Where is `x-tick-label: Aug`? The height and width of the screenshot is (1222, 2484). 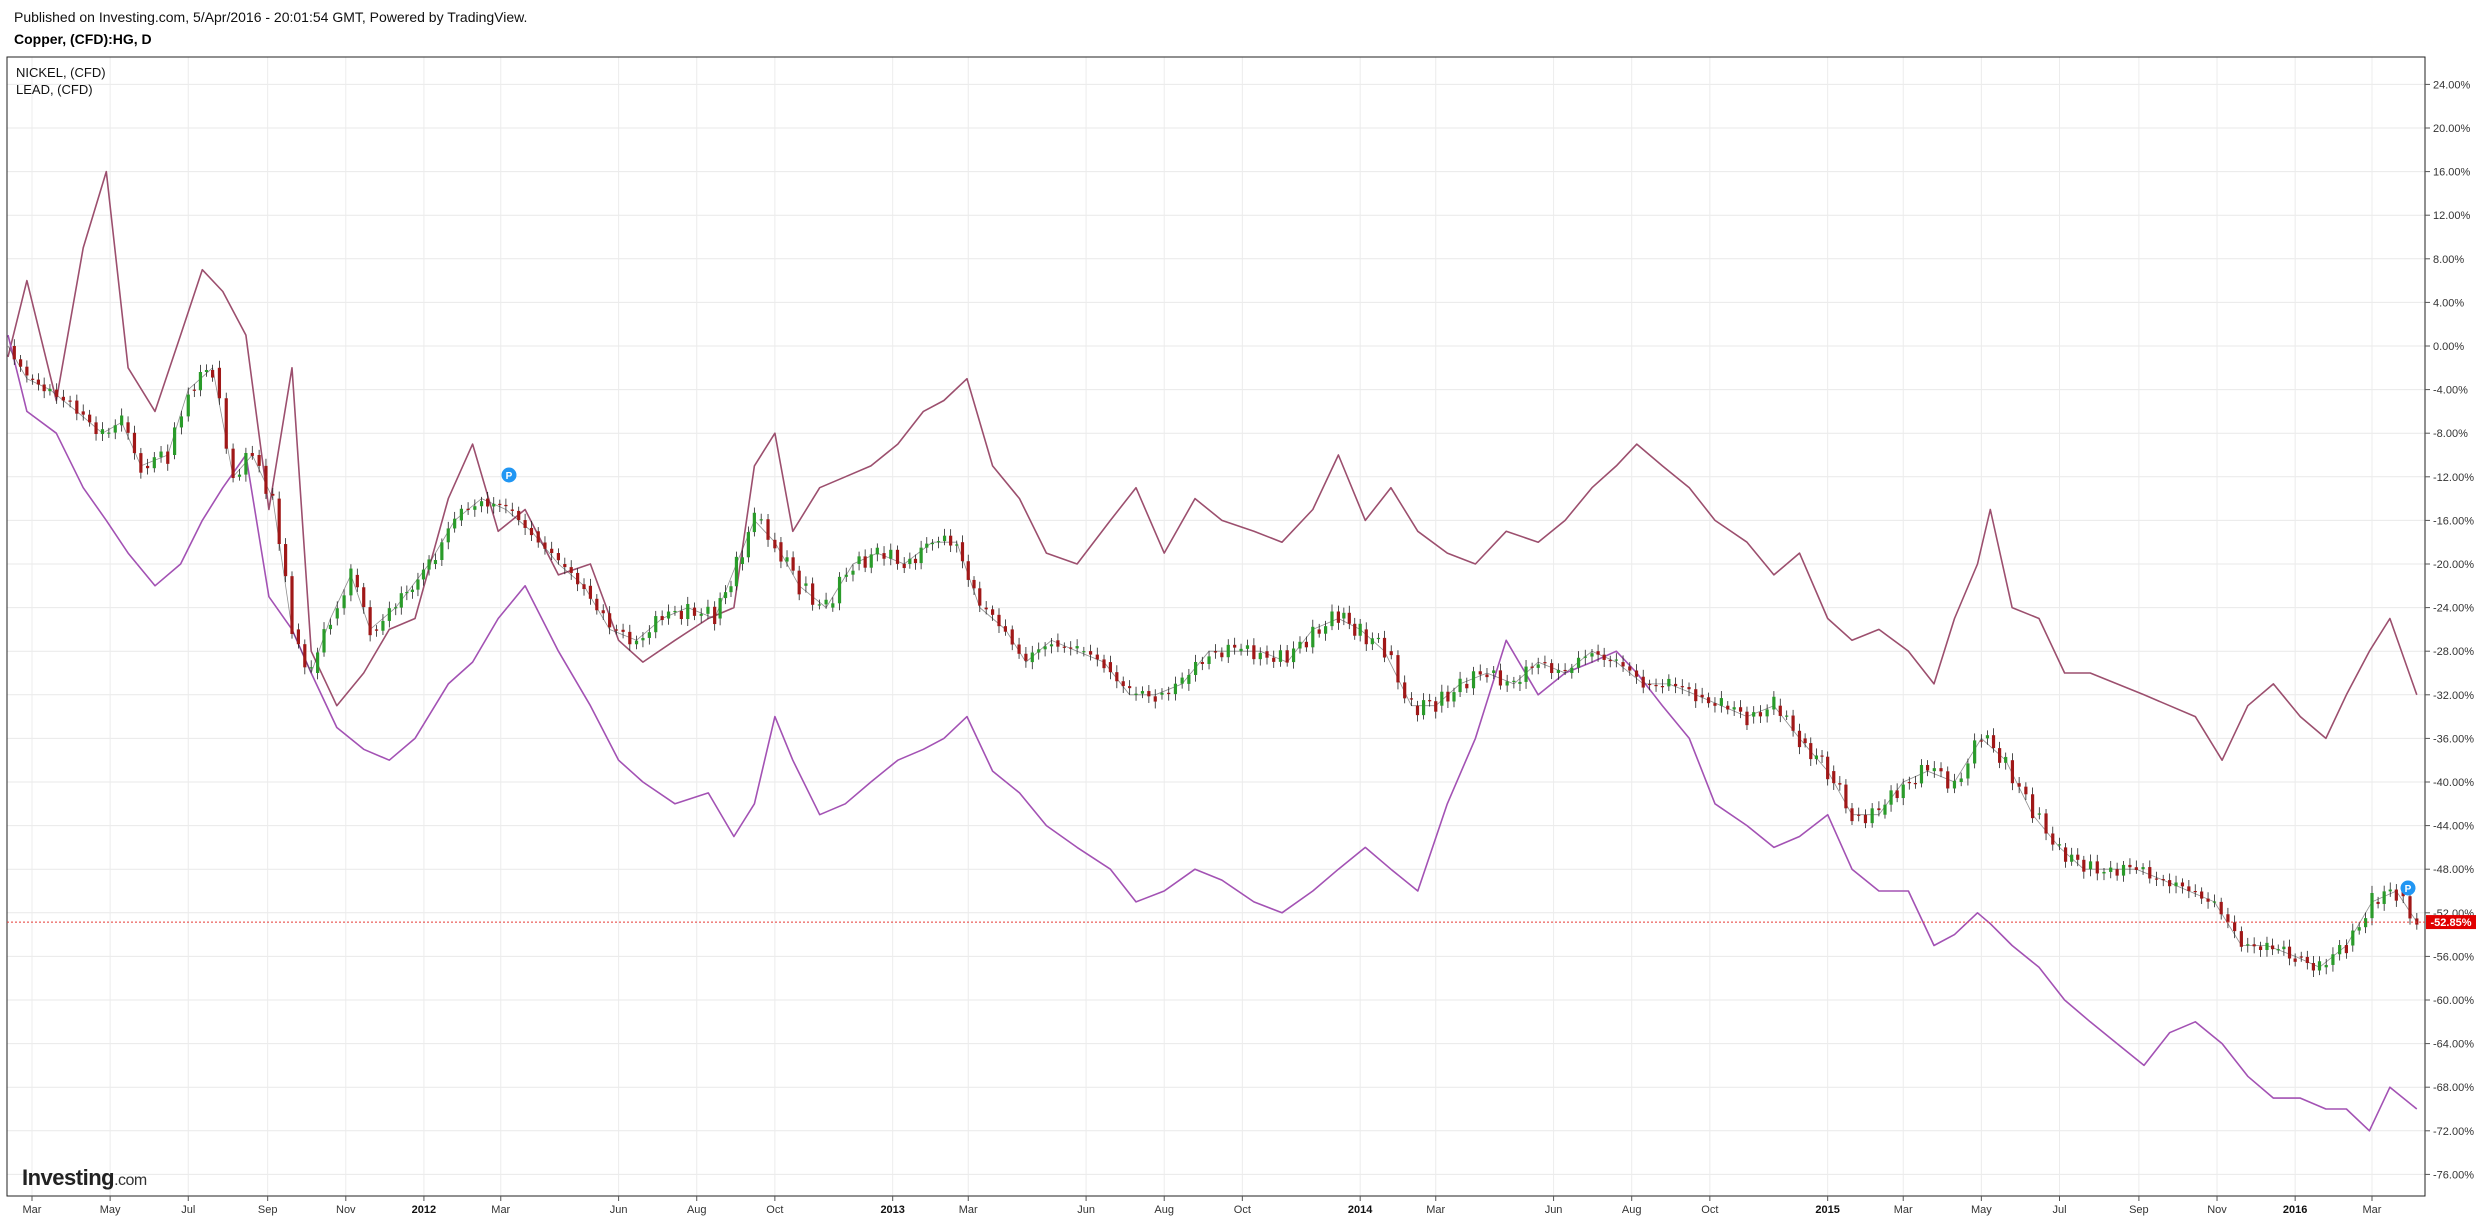
x-tick-label: Aug is located at coordinates (1632, 1210).